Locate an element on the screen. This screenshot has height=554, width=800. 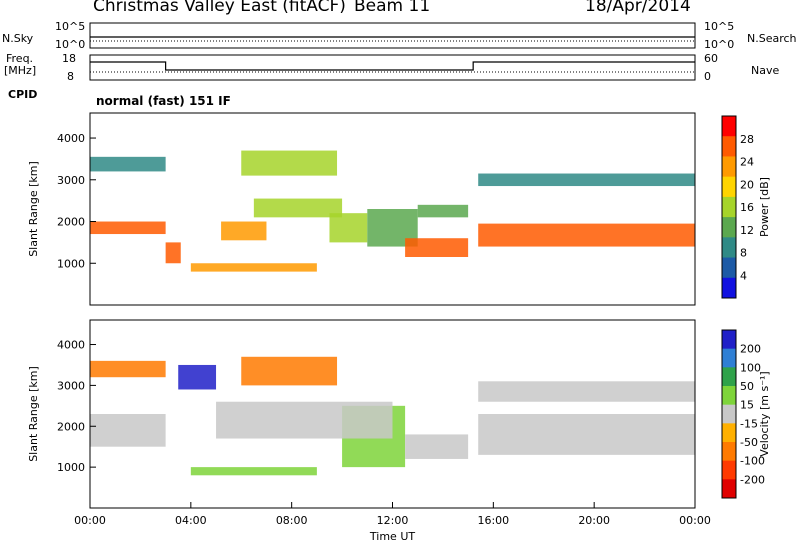
power-colorbar-tick-4: 12 is located at coordinates (747, 230).